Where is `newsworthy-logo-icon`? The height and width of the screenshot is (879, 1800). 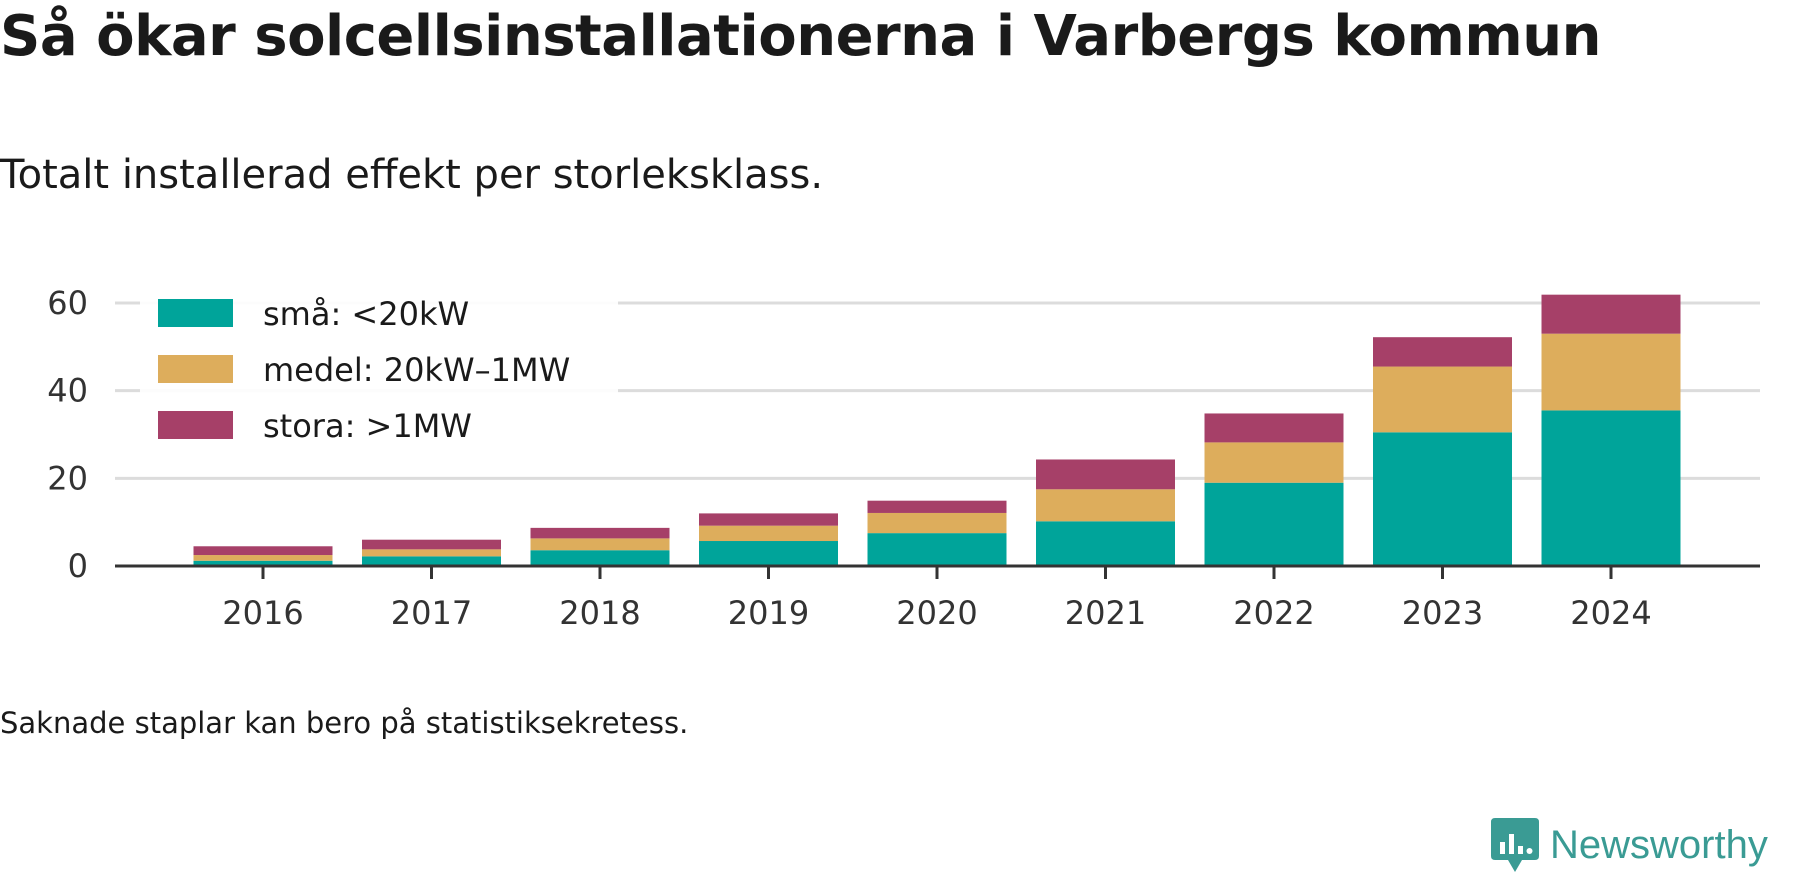
newsworthy-logo-icon is located at coordinates (1515, 845).